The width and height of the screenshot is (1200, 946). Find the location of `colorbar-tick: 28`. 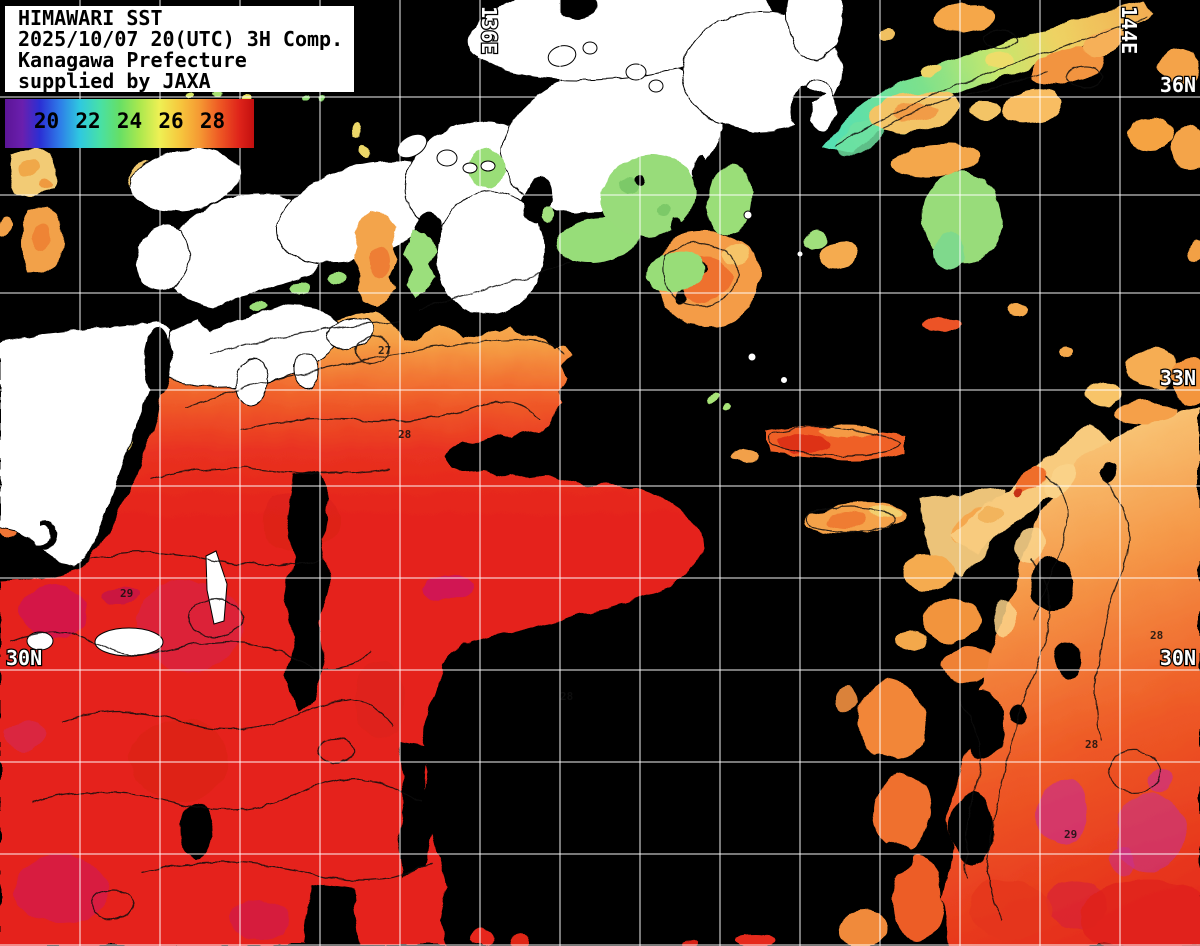

colorbar-tick: 28 is located at coordinates (212, 121).